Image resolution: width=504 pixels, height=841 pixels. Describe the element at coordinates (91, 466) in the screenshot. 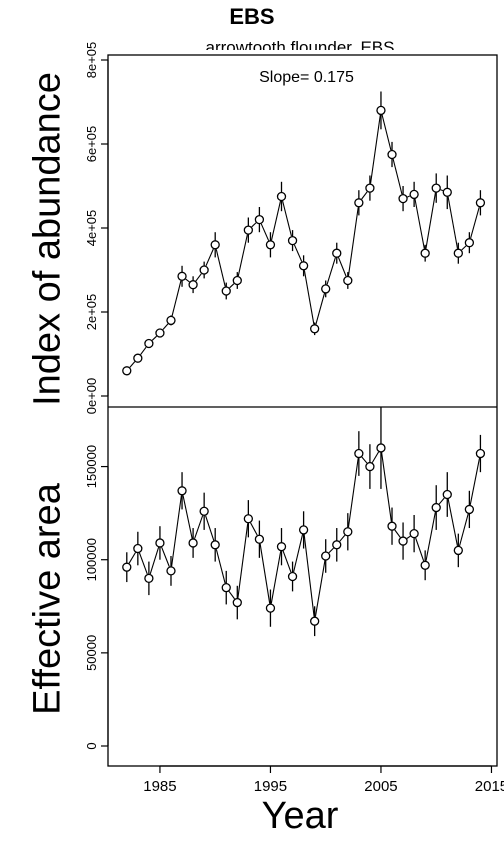

I see `bottom-ytick-label: 150000` at that location.